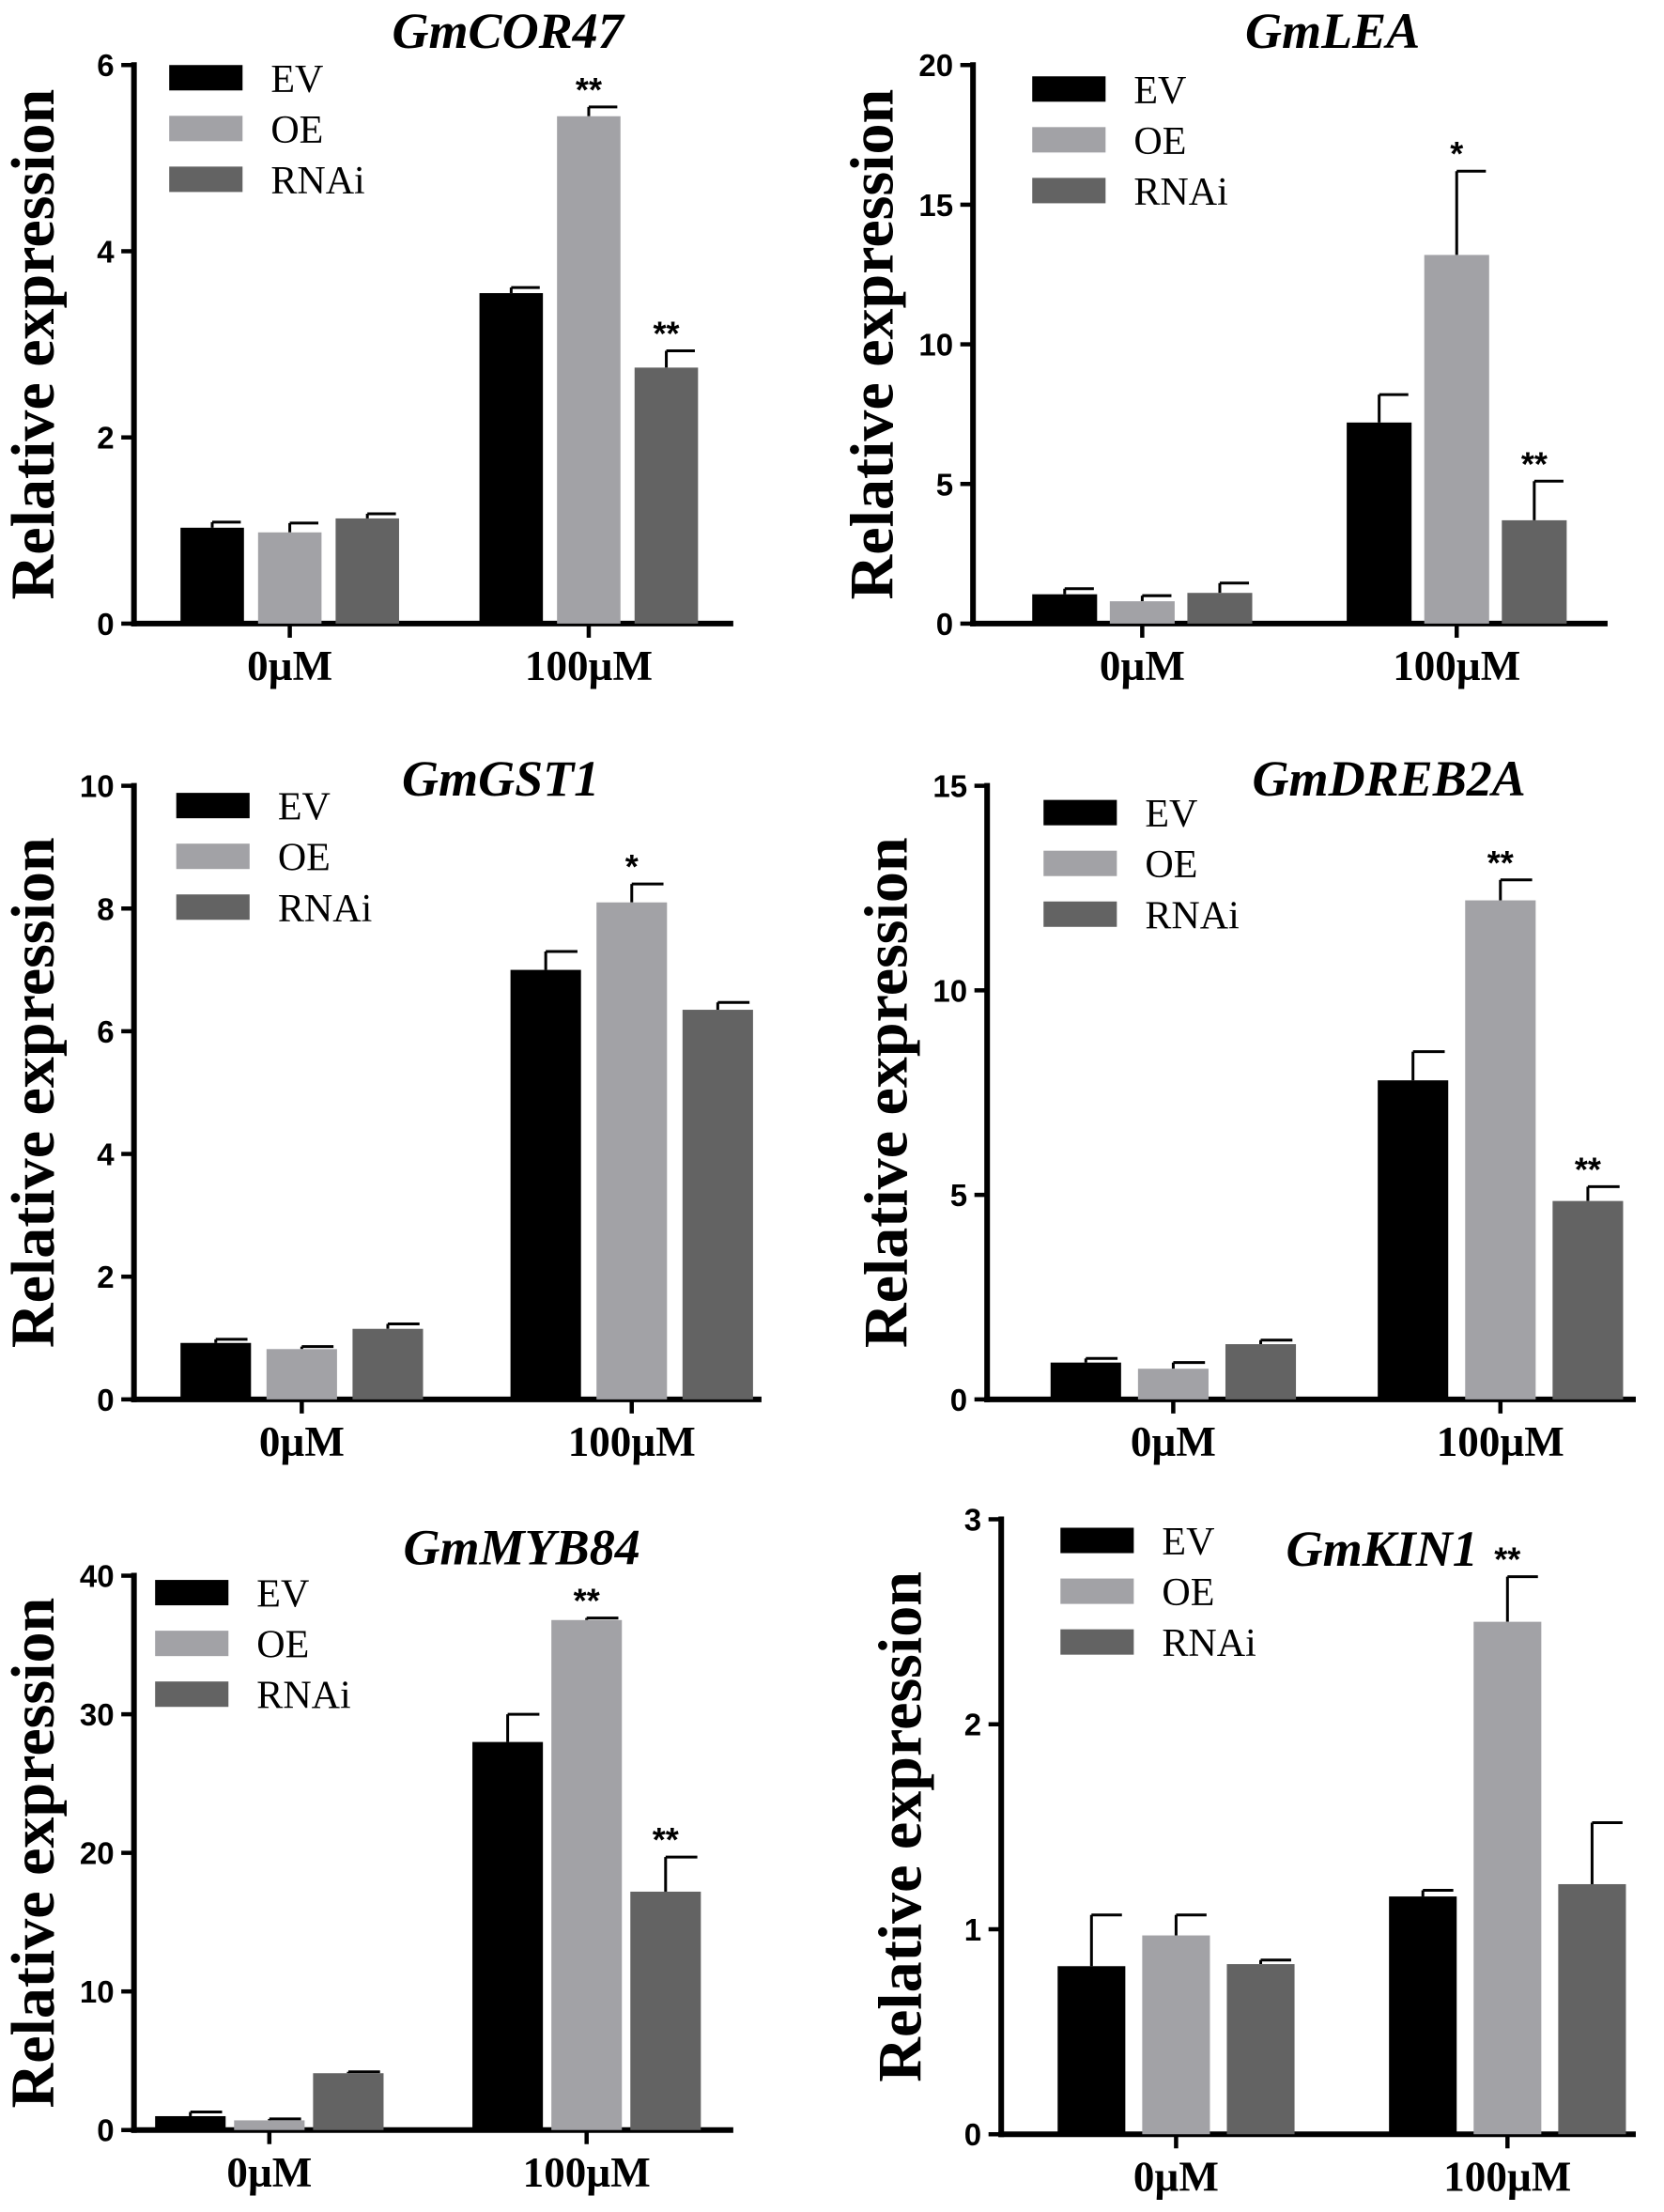  Describe the element at coordinates (500, 779) in the screenshot. I see `chart-title: GmGST1` at that location.